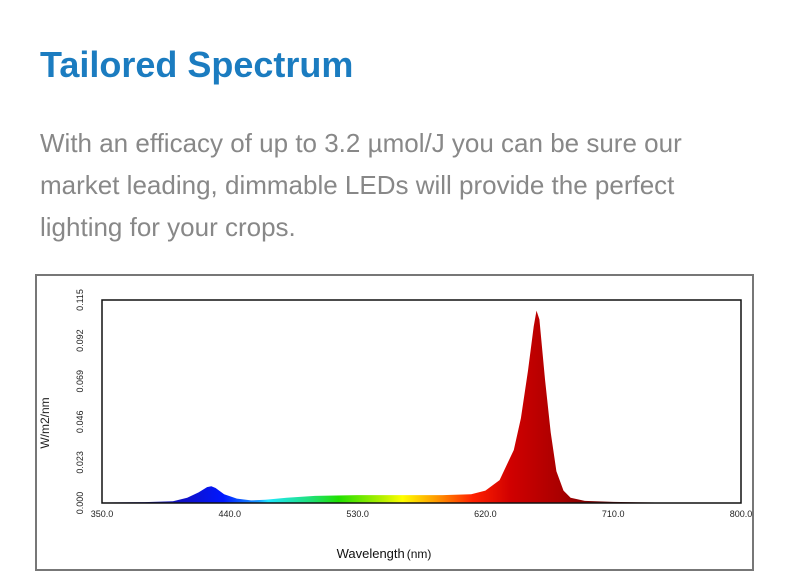 Image resolution: width=790 pixels, height=581 pixels. What do you see at coordinates (230, 514) in the screenshot?
I see `x-tick-label: 440.0` at bounding box center [230, 514].